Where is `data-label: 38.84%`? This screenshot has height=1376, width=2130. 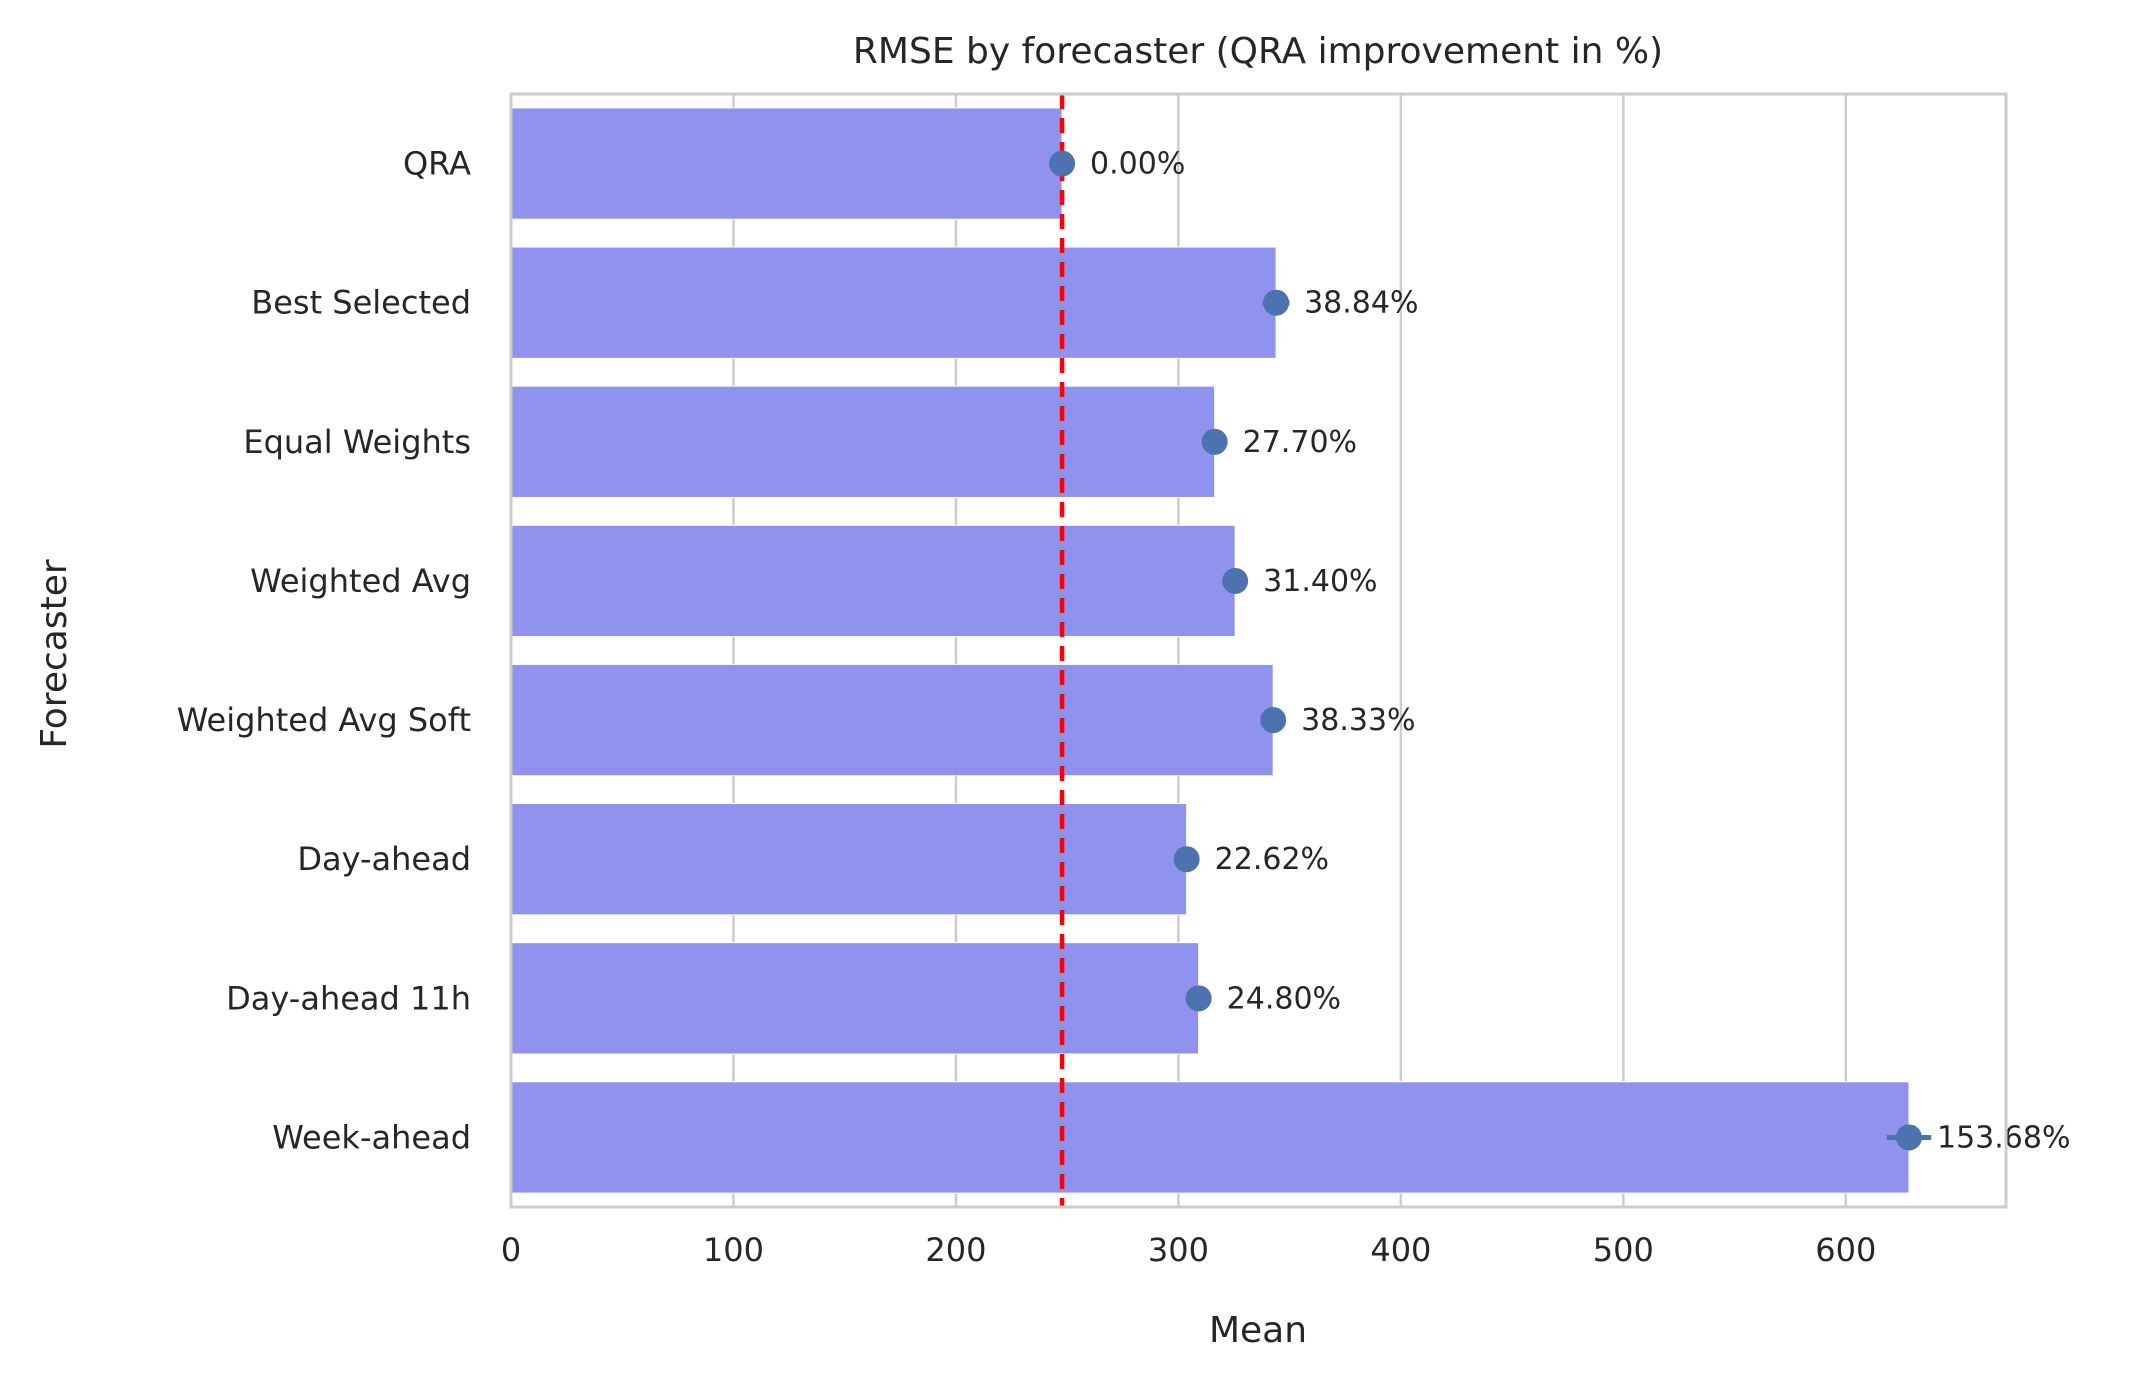 data-label: 38.84% is located at coordinates (1361, 303).